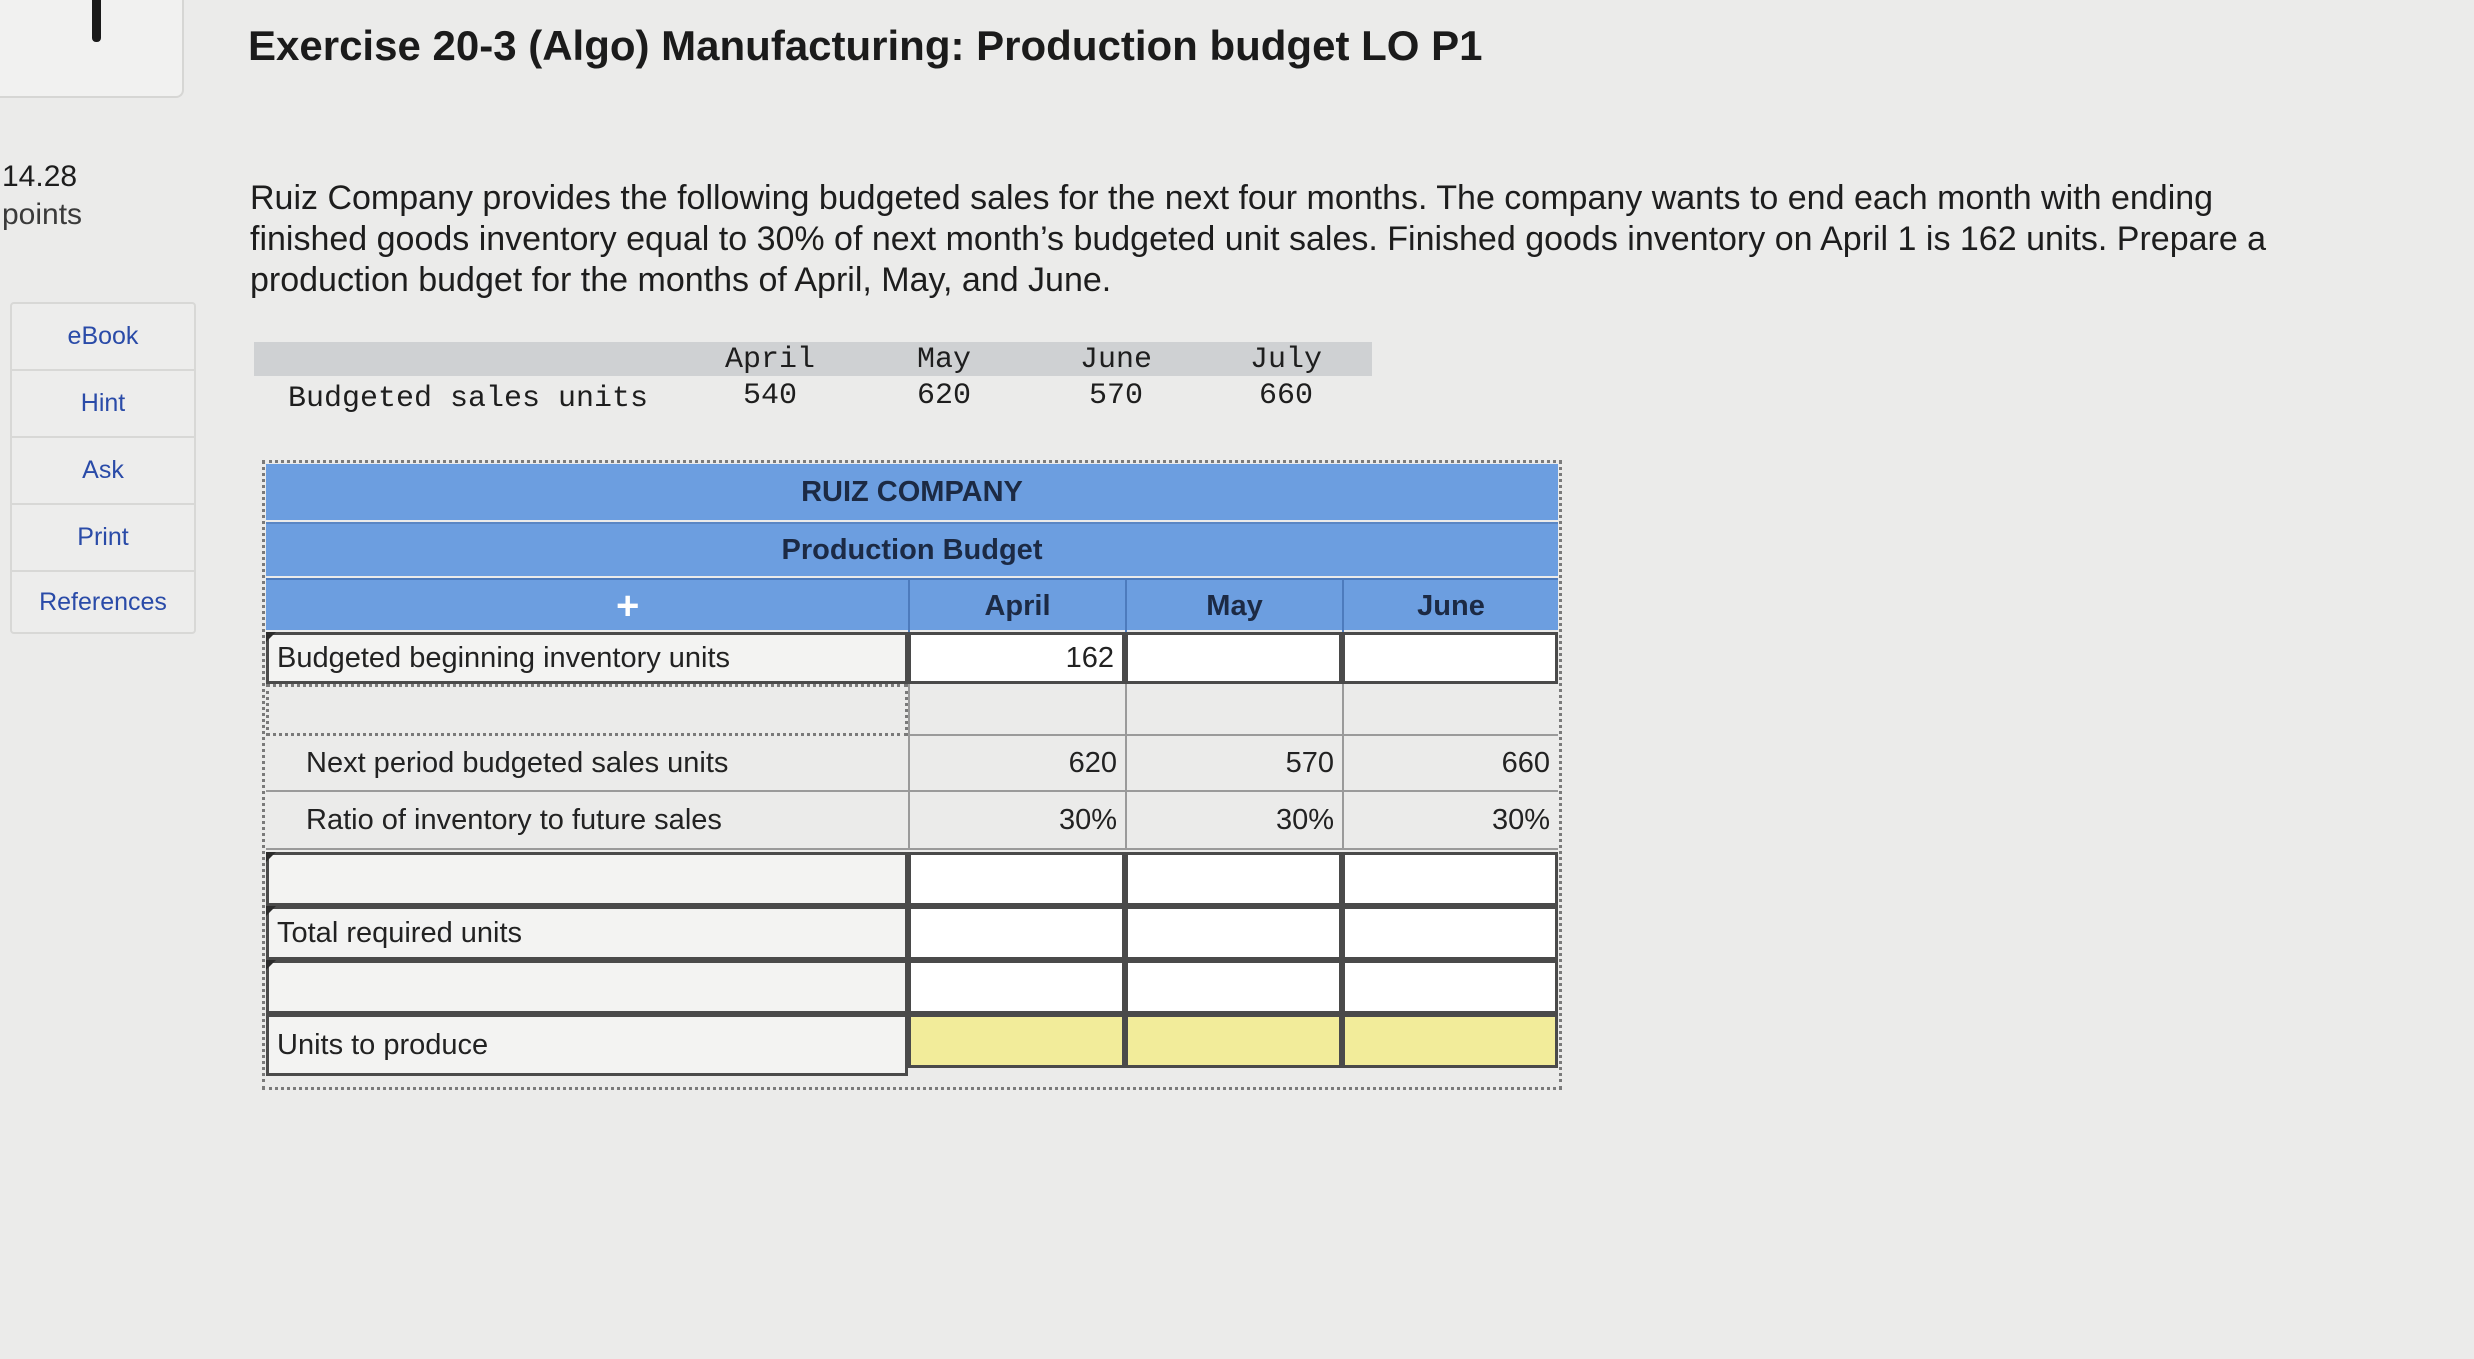  I want to click on ratio-june: 30%, so click(1450, 821).